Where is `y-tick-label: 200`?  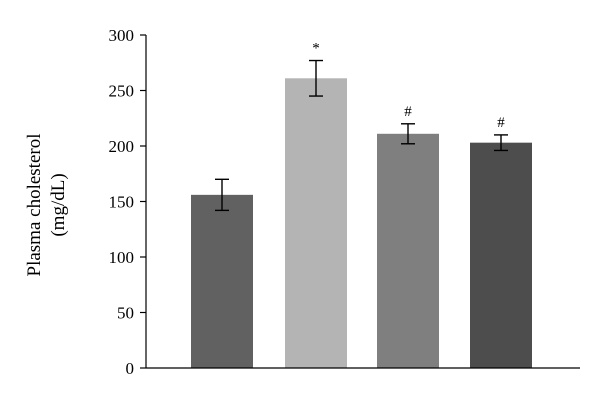
y-tick-label: 200 is located at coordinates (122, 146).